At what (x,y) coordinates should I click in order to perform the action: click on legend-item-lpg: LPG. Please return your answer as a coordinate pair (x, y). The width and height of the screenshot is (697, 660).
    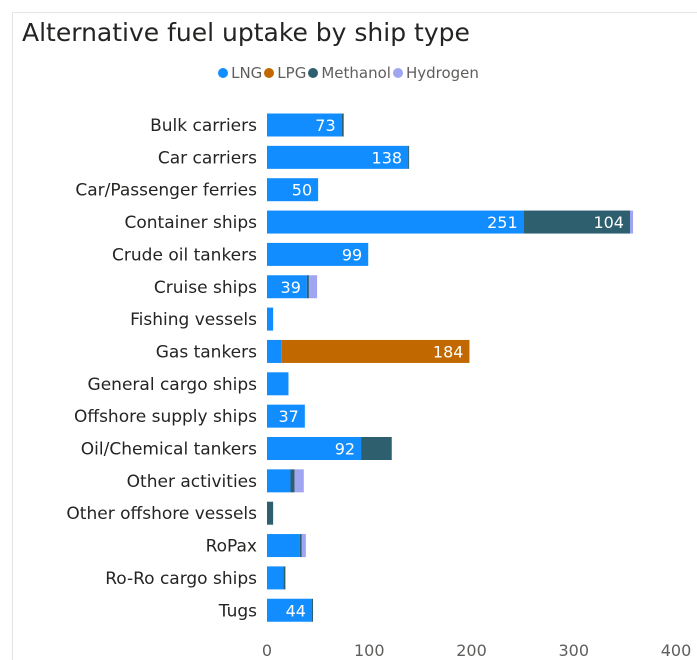
    Looking at the image, I should click on (285, 73).